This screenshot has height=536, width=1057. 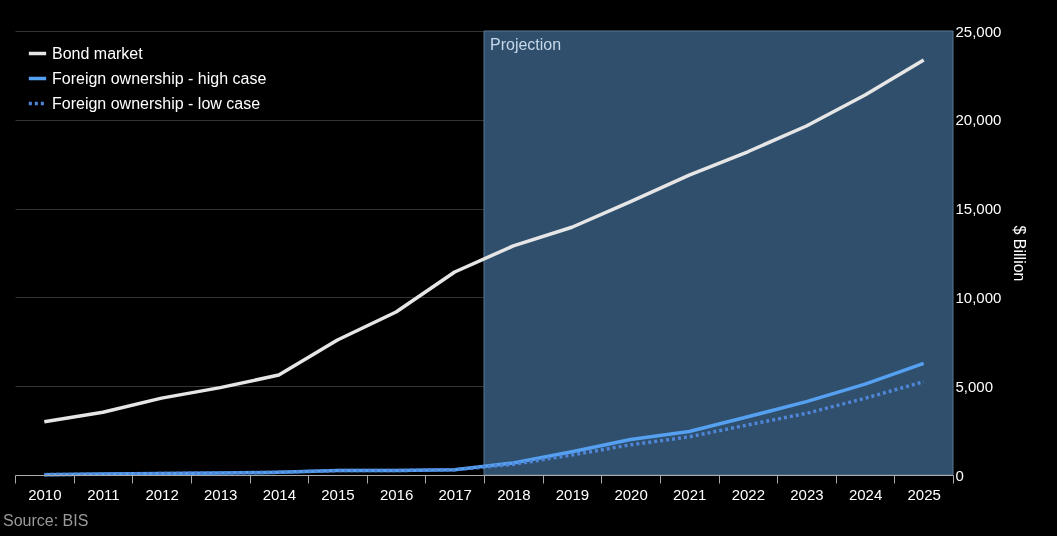 I want to click on y-axis-title: $ Billion, so click(x=1020, y=253).